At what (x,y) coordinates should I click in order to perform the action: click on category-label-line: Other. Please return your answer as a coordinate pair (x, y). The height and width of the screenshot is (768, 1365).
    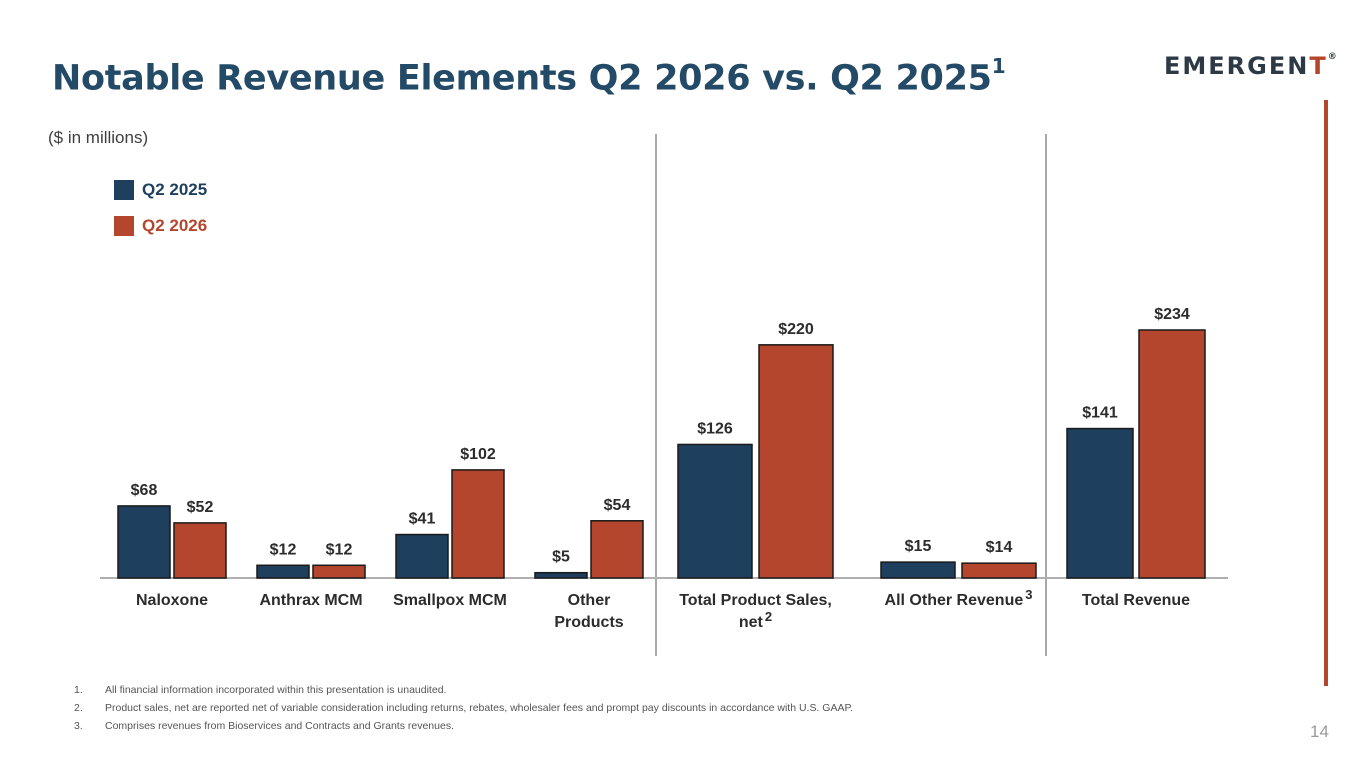
    Looking at the image, I should click on (589, 600).